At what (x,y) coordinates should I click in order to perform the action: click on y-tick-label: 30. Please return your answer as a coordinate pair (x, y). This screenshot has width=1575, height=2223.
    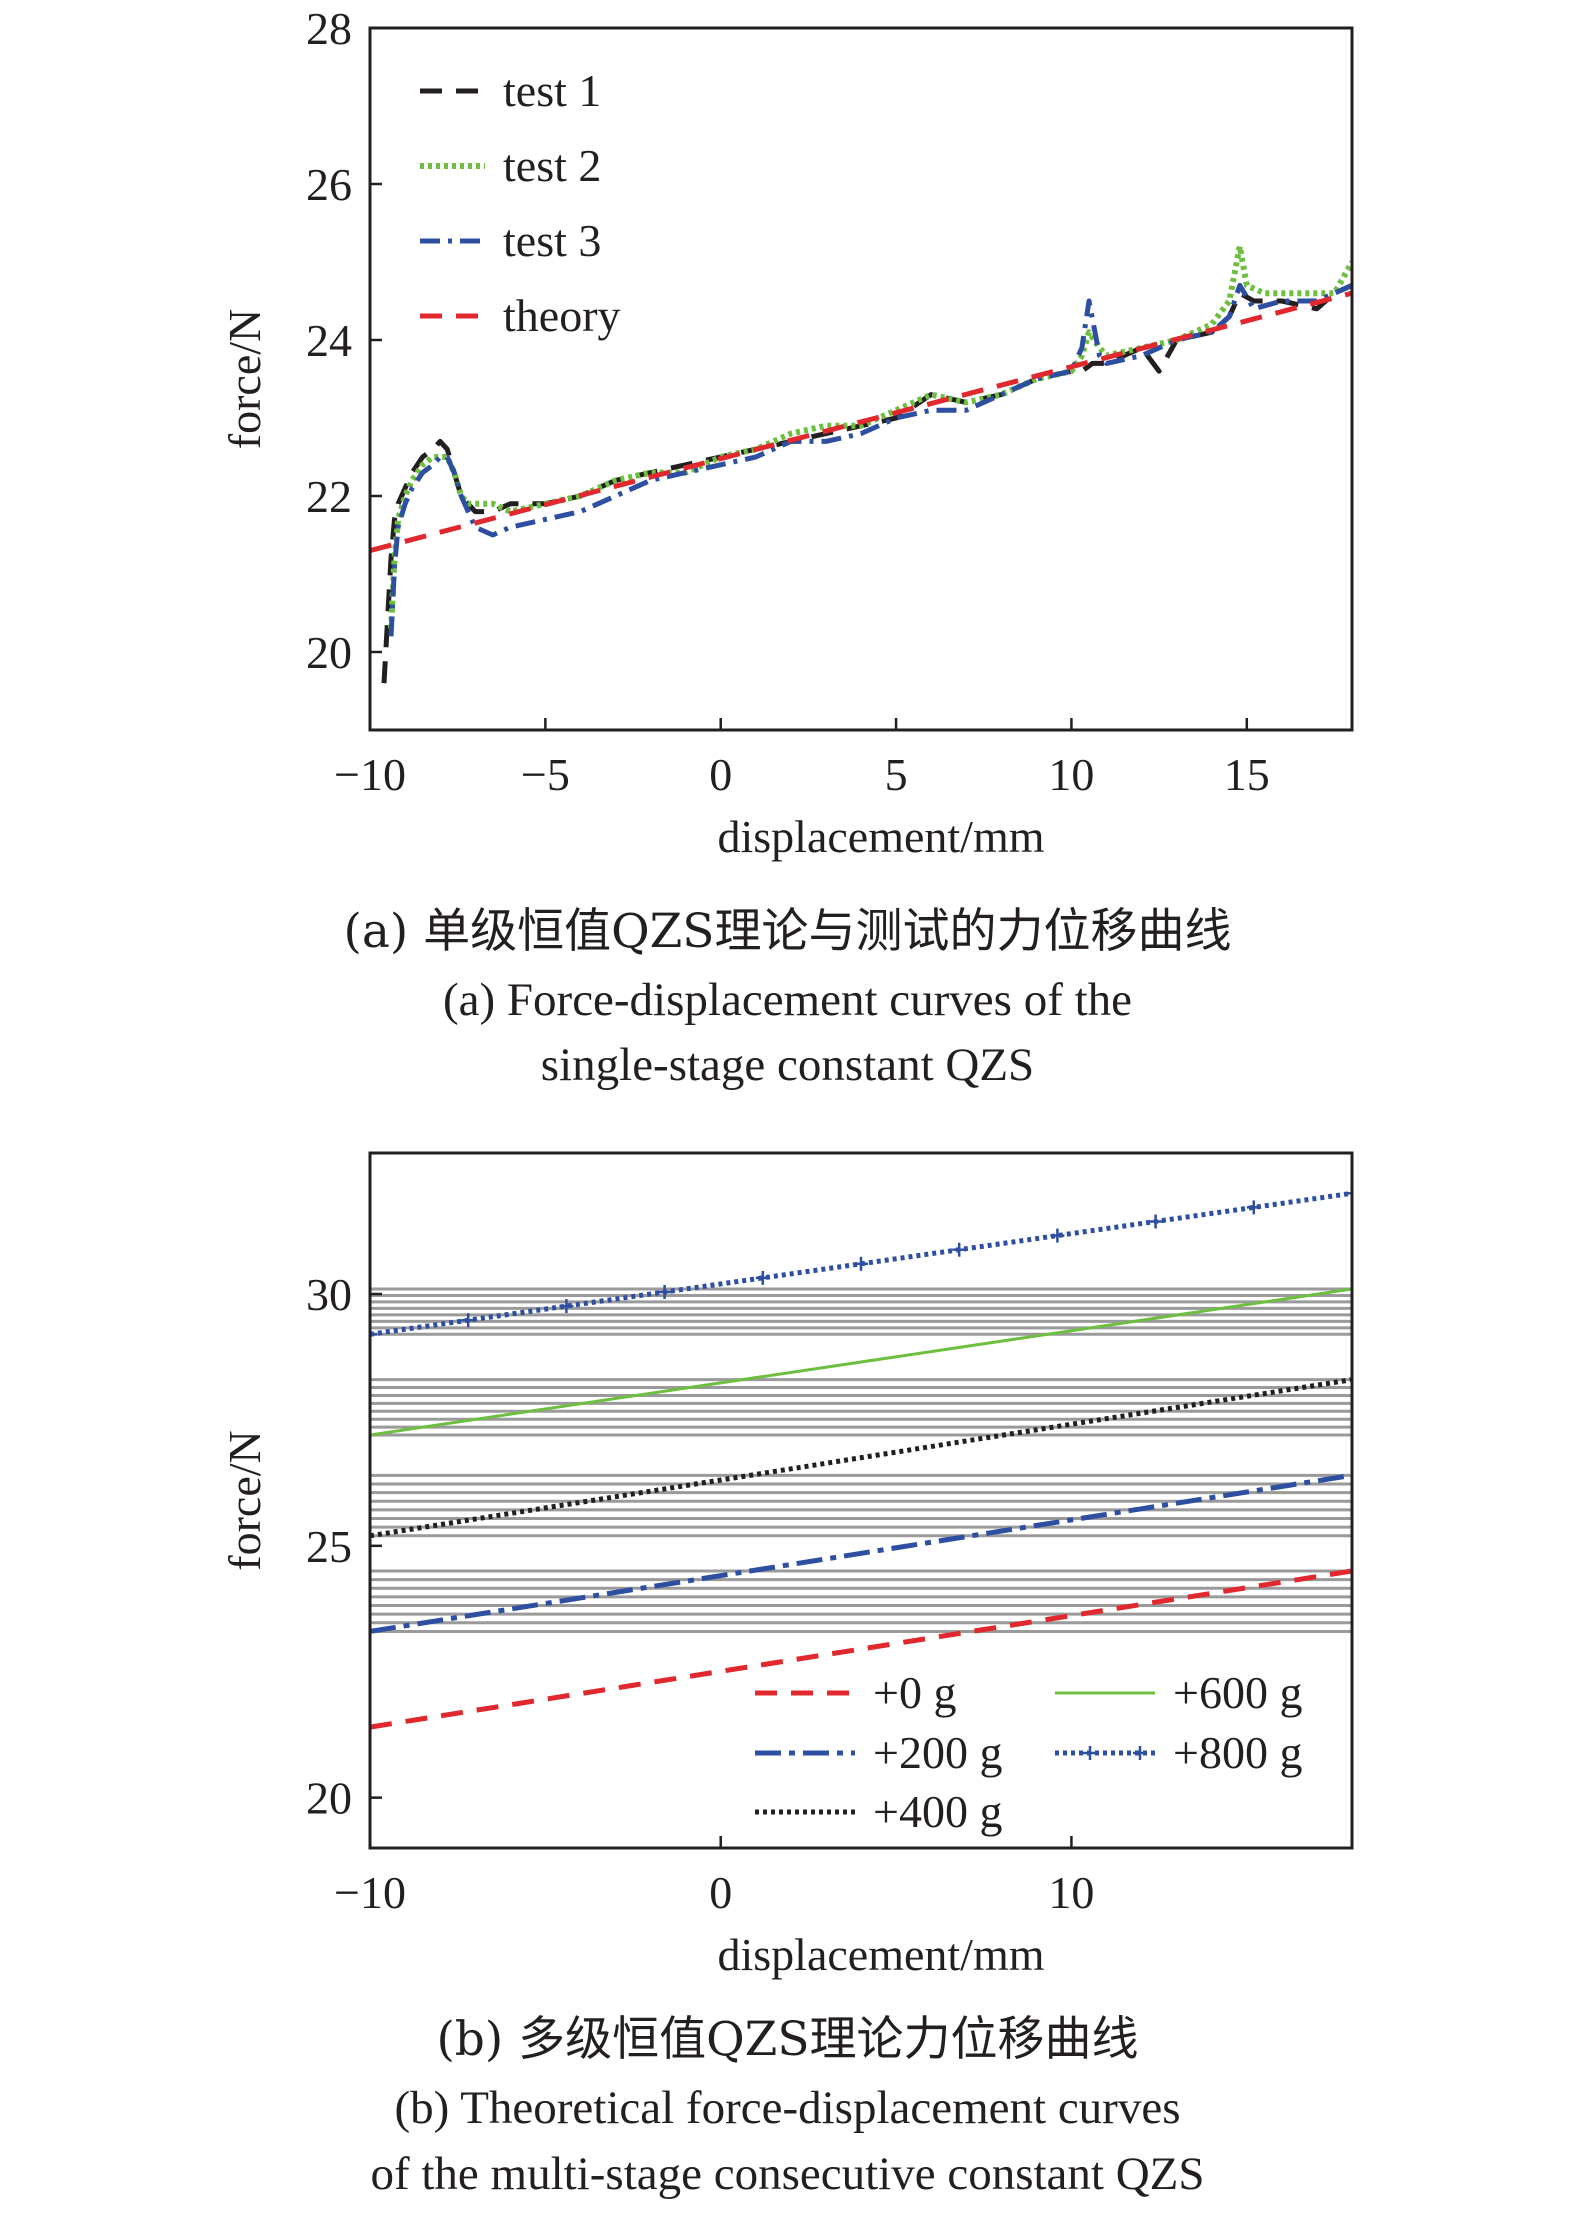
    Looking at the image, I should click on (329, 1294).